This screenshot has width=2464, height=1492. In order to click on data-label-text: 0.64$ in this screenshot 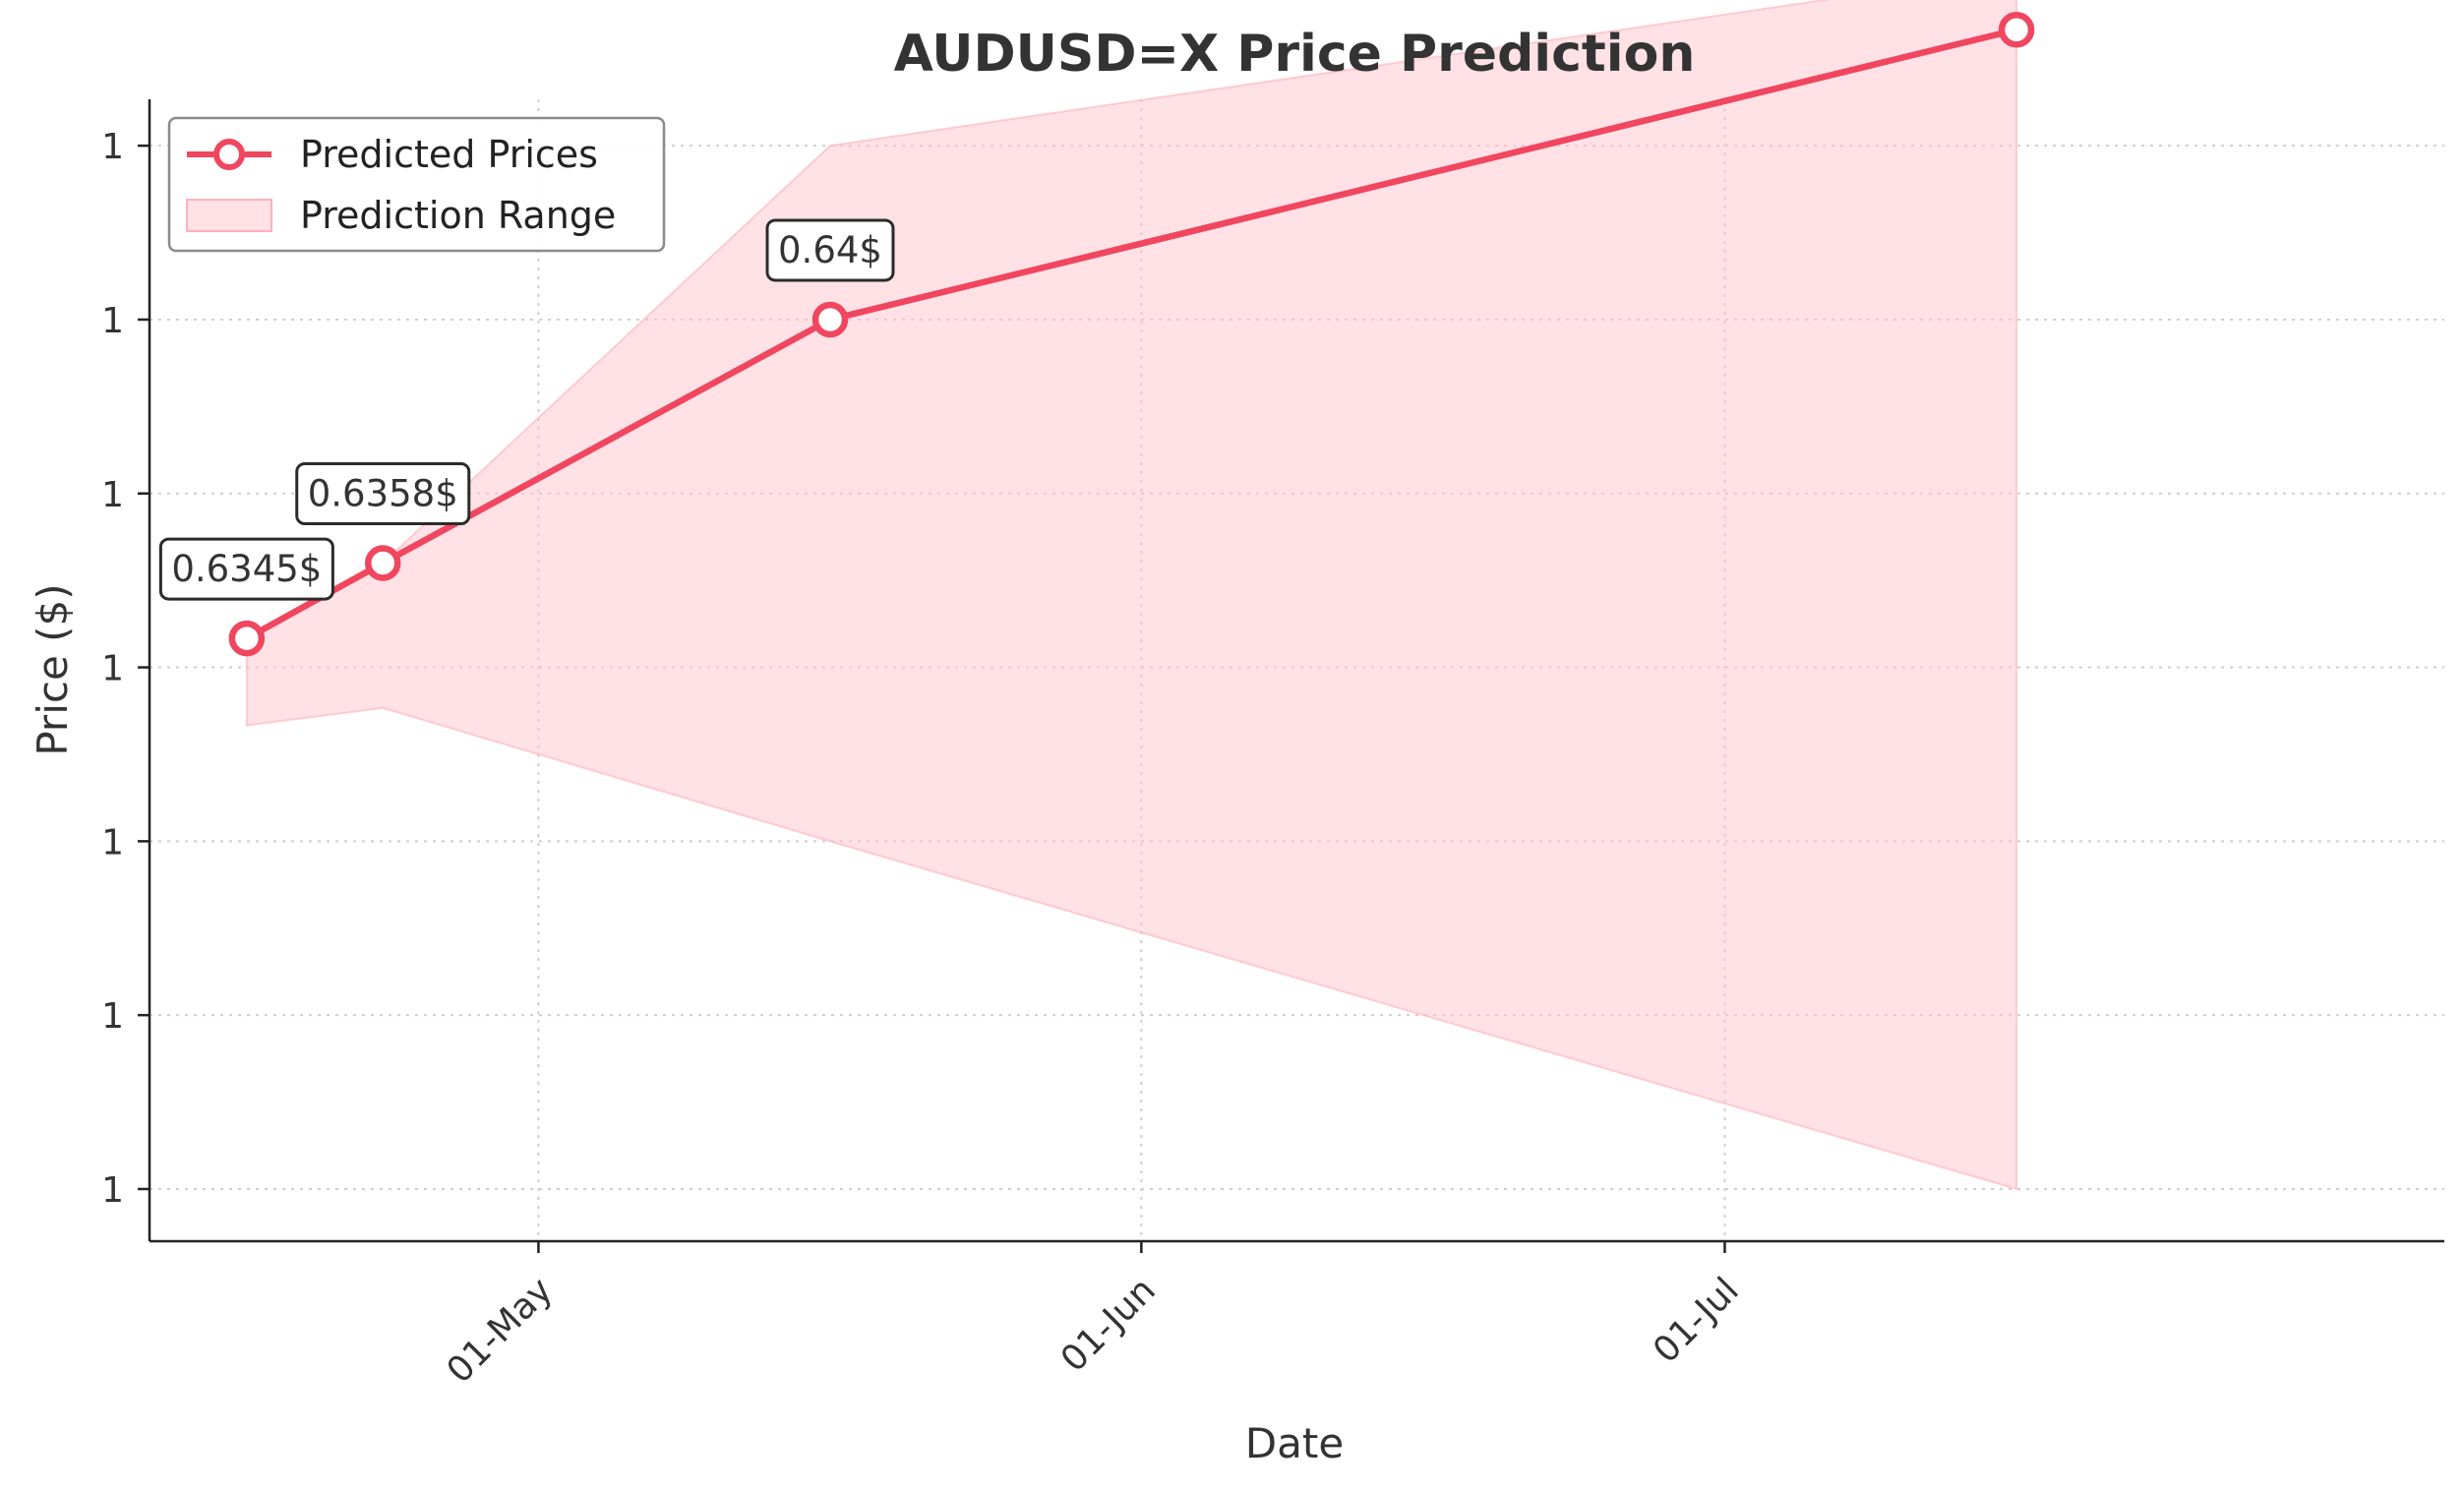, I will do `click(830, 250)`.